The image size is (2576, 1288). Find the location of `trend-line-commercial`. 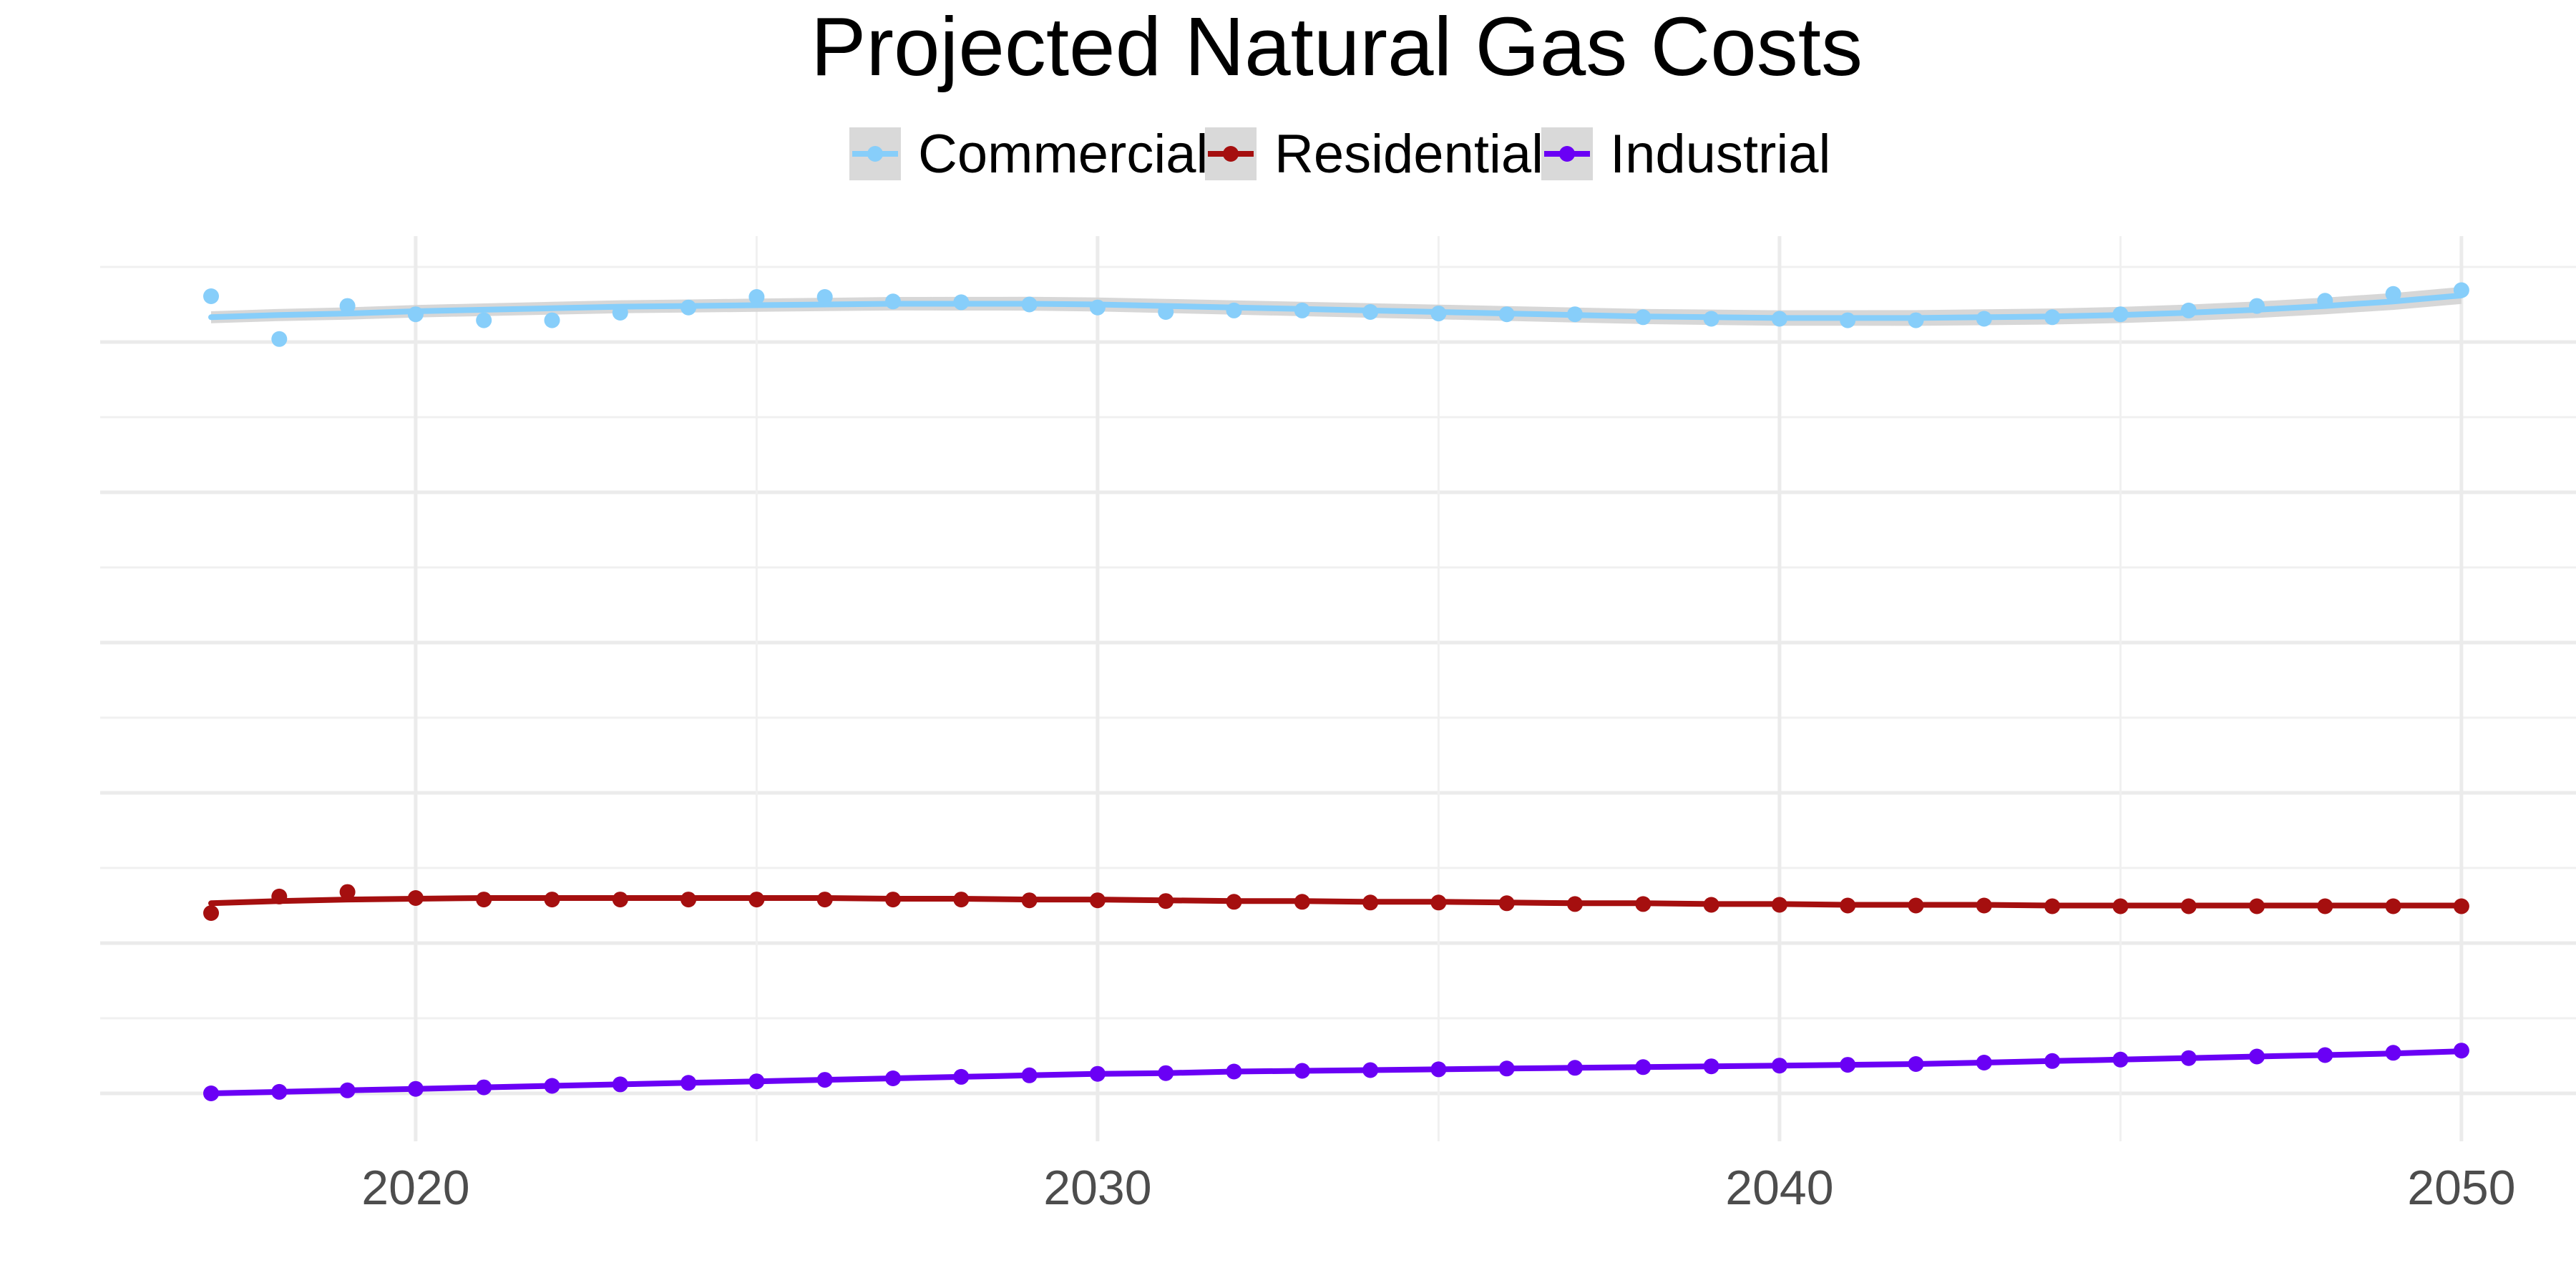

trend-line-commercial is located at coordinates (1336, 306).